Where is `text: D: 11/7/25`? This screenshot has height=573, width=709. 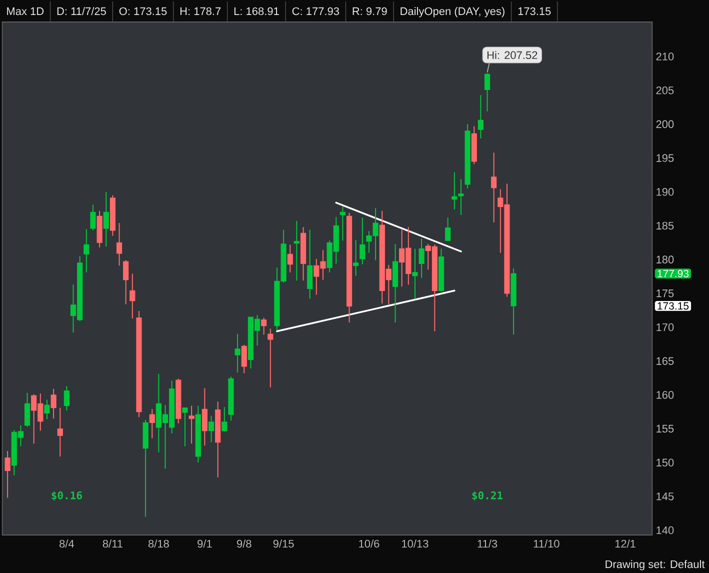
text: D: 11/7/25 is located at coordinates (81, 11).